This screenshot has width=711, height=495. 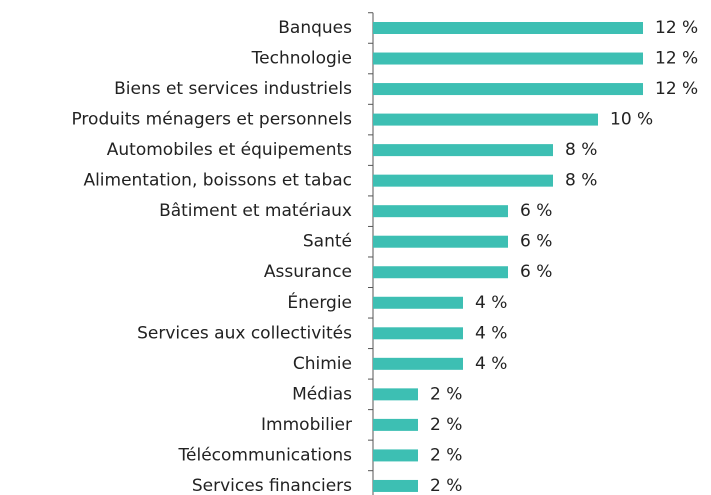 I want to click on category-label: Santé, so click(x=327, y=242).